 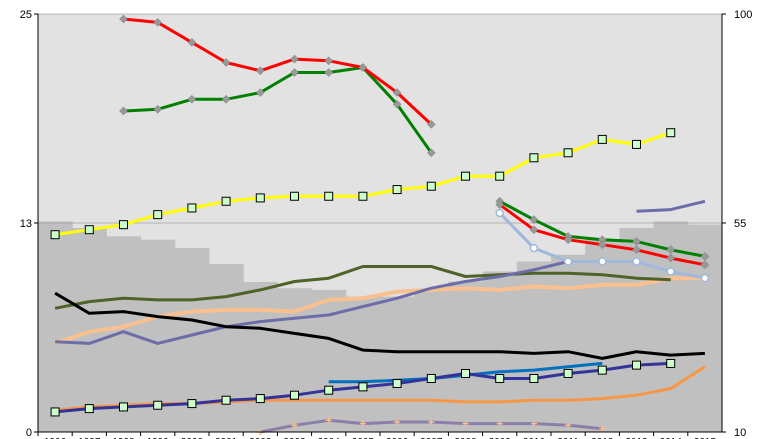 I want to click on x-tick-label: 2005, so click(x=363, y=438).